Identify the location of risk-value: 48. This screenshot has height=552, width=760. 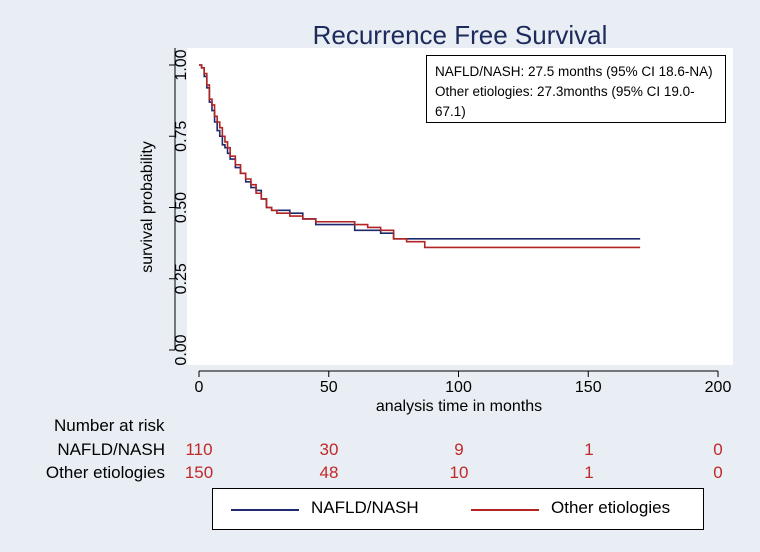
(329, 472).